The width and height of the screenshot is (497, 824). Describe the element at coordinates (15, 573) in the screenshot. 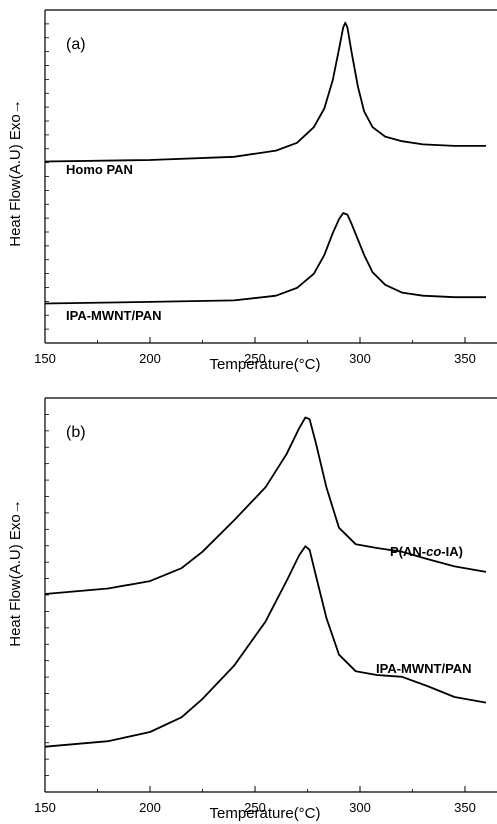

I see `y-axis-title-b: Heat Flow(A.U) Exo→` at that location.